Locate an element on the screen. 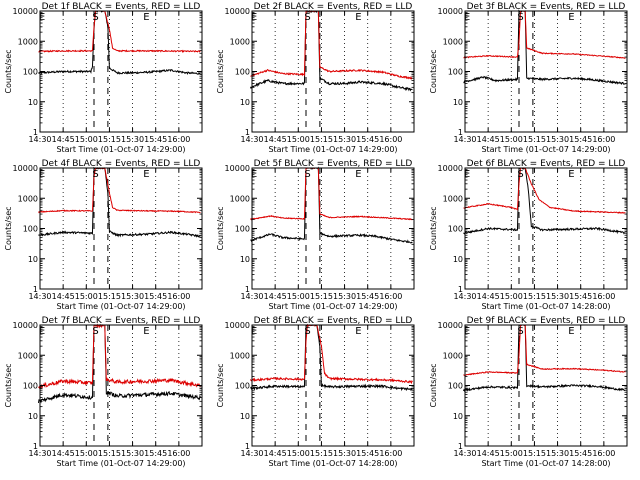 This screenshot has height=480, width=640. panel-title: Det 4f BLACK = Events, RED = LLD is located at coordinates (121, 164).